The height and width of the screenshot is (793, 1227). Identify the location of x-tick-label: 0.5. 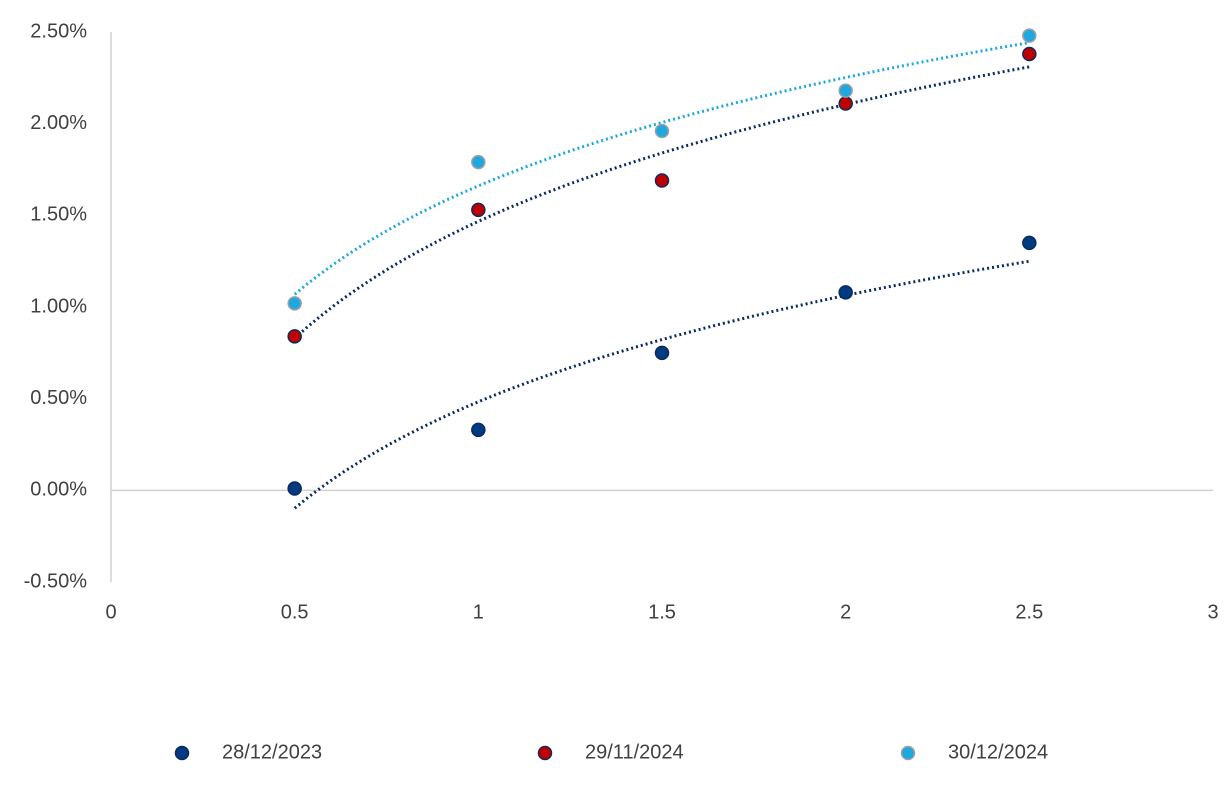
(295, 612).